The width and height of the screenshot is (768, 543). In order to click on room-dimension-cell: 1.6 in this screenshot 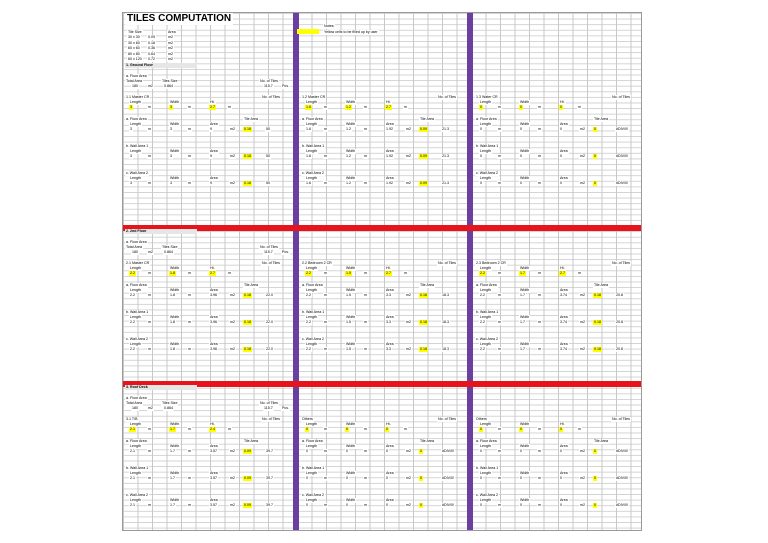, I will do `click(308, 107)`.